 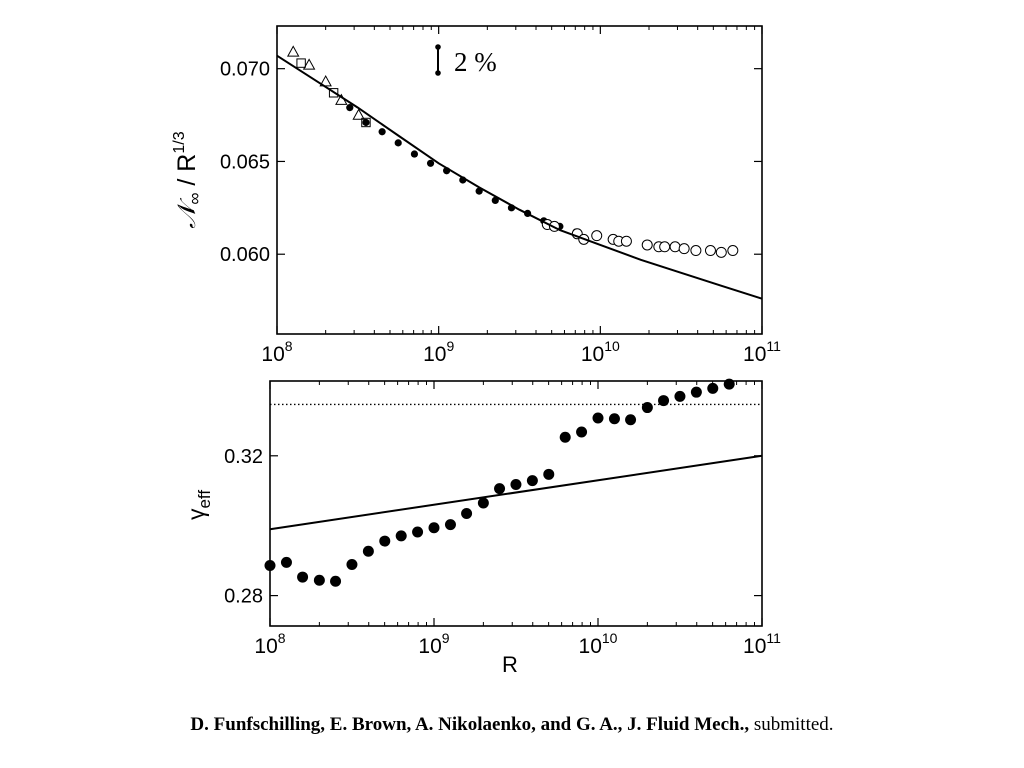 I want to click on y-axis-label-subscript: ∞, so click(x=194, y=199).